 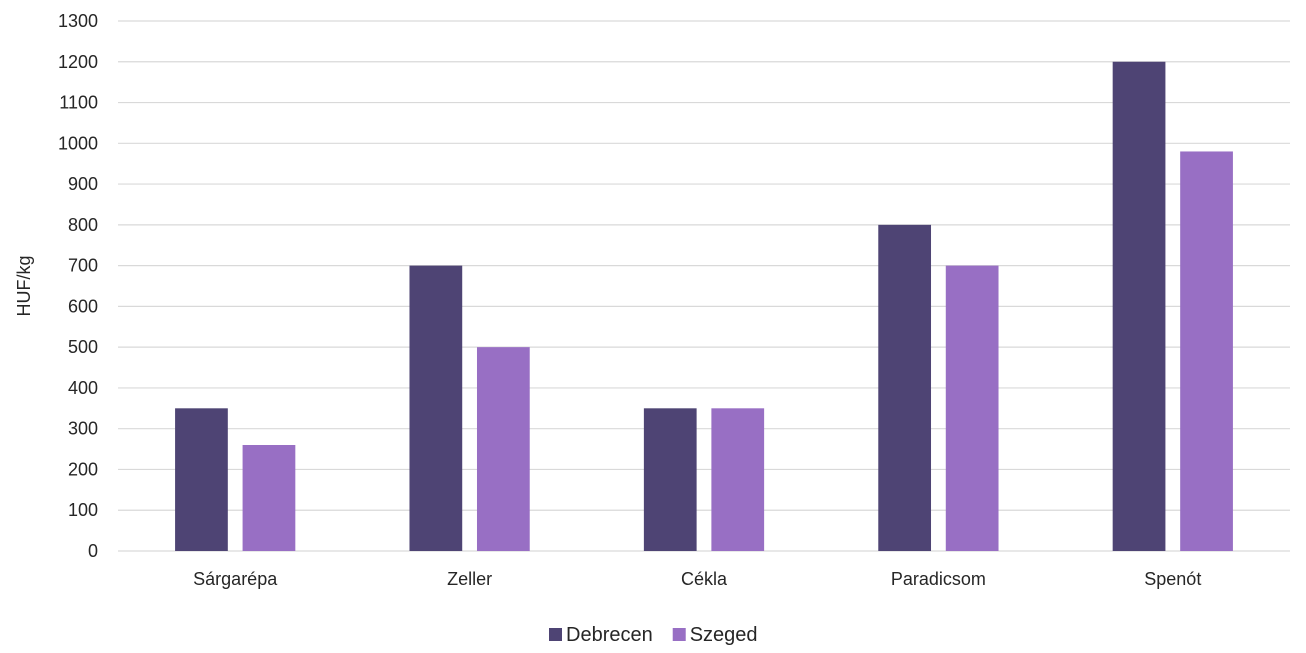 What do you see at coordinates (555, 634) in the screenshot?
I see `legend-swatch-debrecen` at bounding box center [555, 634].